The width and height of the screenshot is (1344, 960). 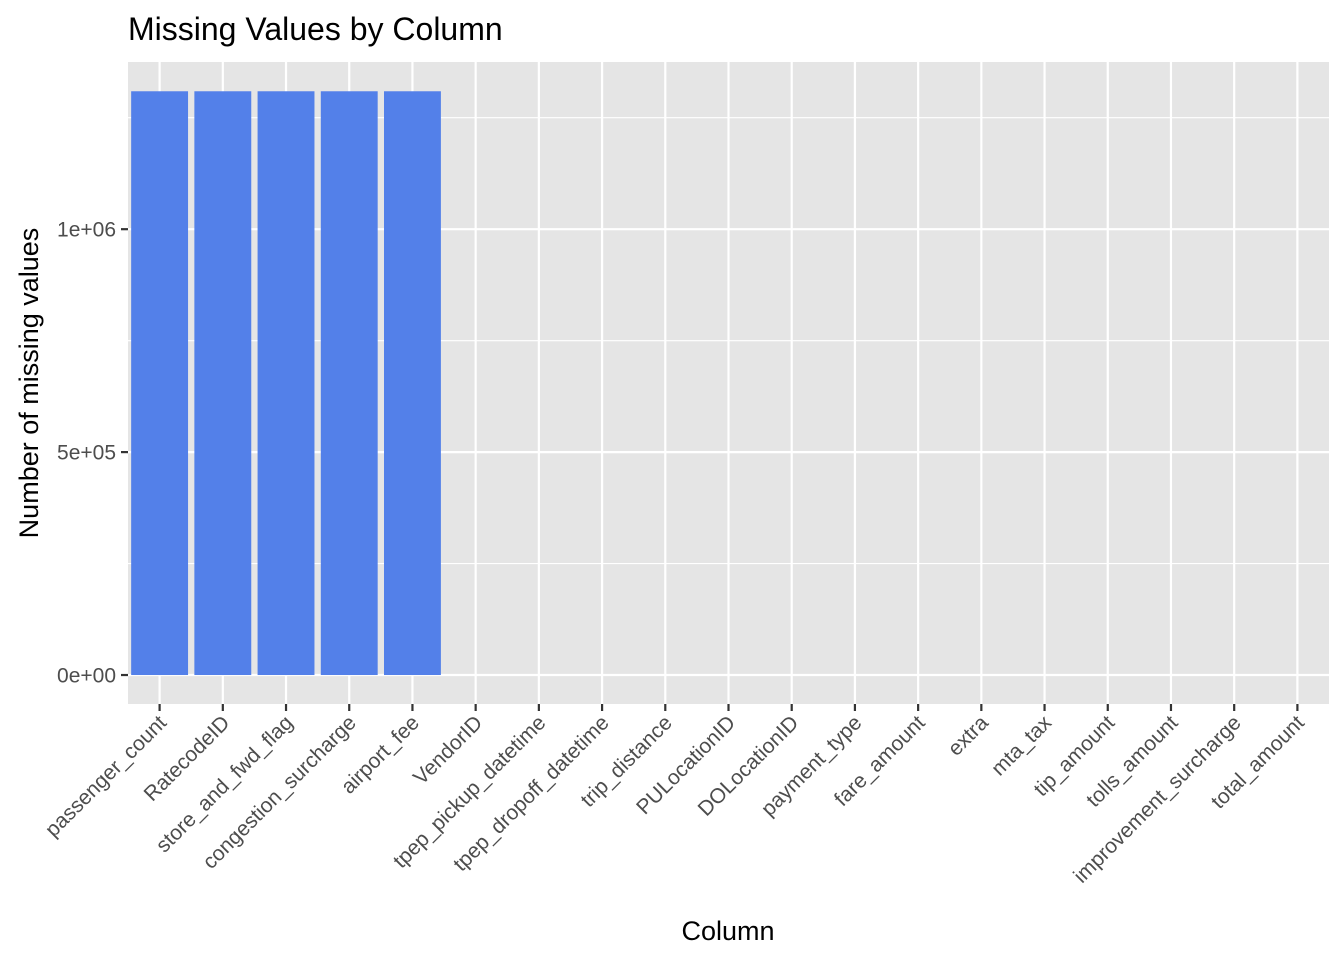 I want to click on x-tick-label: extra, so click(x=969, y=736).